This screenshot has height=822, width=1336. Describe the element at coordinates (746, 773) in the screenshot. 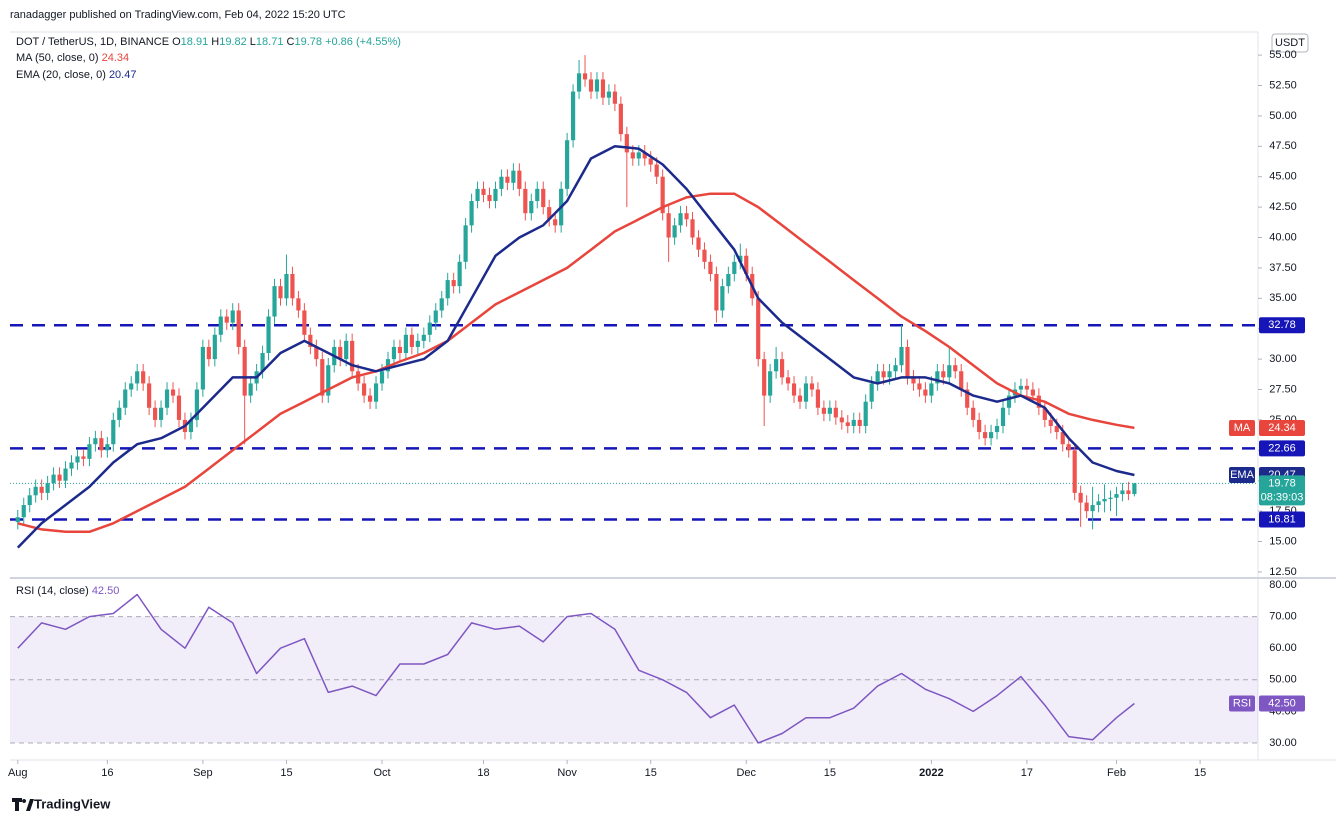

I see `x-tick-label: Dec` at that location.